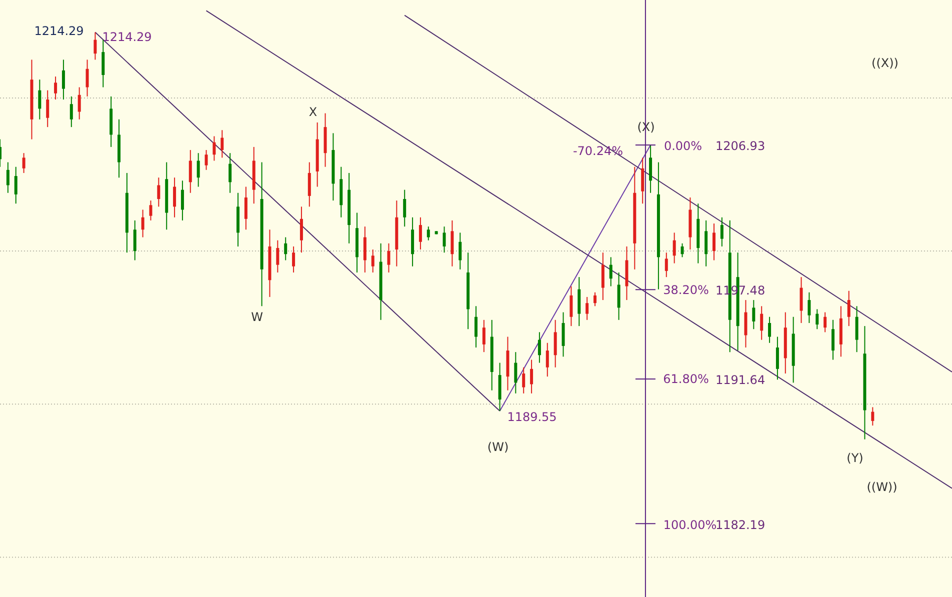 The width and height of the screenshot is (952, 597). What do you see at coordinates (257, 317) in the screenshot?
I see `annotation: W` at bounding box center [257, 317].